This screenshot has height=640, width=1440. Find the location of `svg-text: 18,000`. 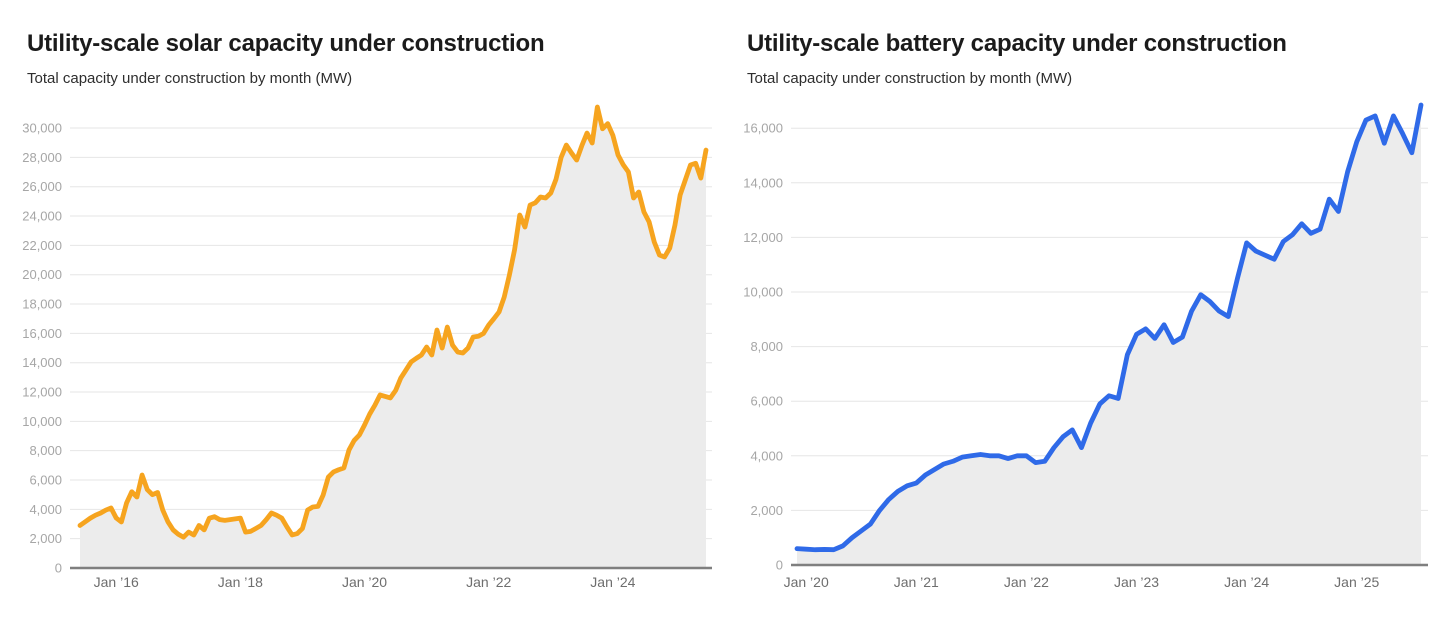

svg-text: 18,000 is located at coordinates (42, 303).